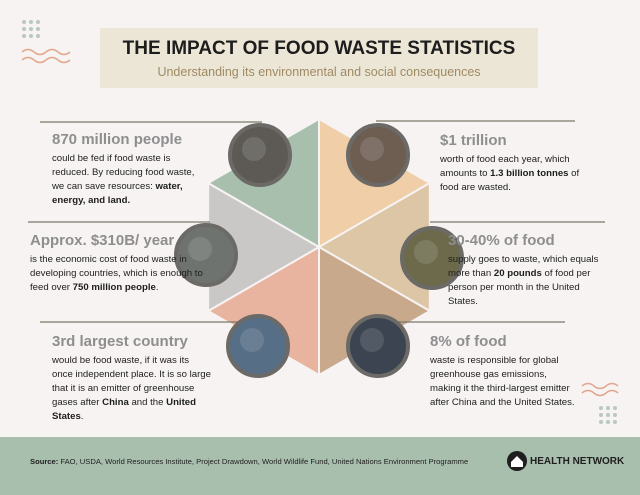 The image size is (640, 495). I want to click on bold-text: United States, so click(124, 409).